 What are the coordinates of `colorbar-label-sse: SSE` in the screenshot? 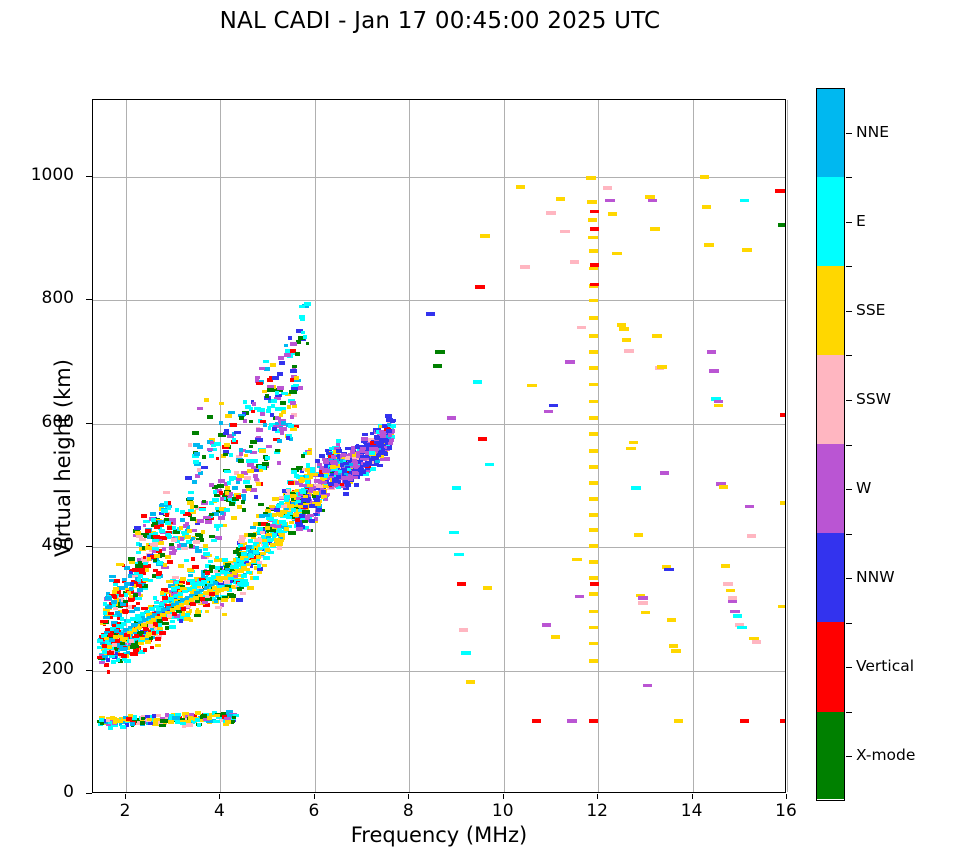 It's located at (871, 309).